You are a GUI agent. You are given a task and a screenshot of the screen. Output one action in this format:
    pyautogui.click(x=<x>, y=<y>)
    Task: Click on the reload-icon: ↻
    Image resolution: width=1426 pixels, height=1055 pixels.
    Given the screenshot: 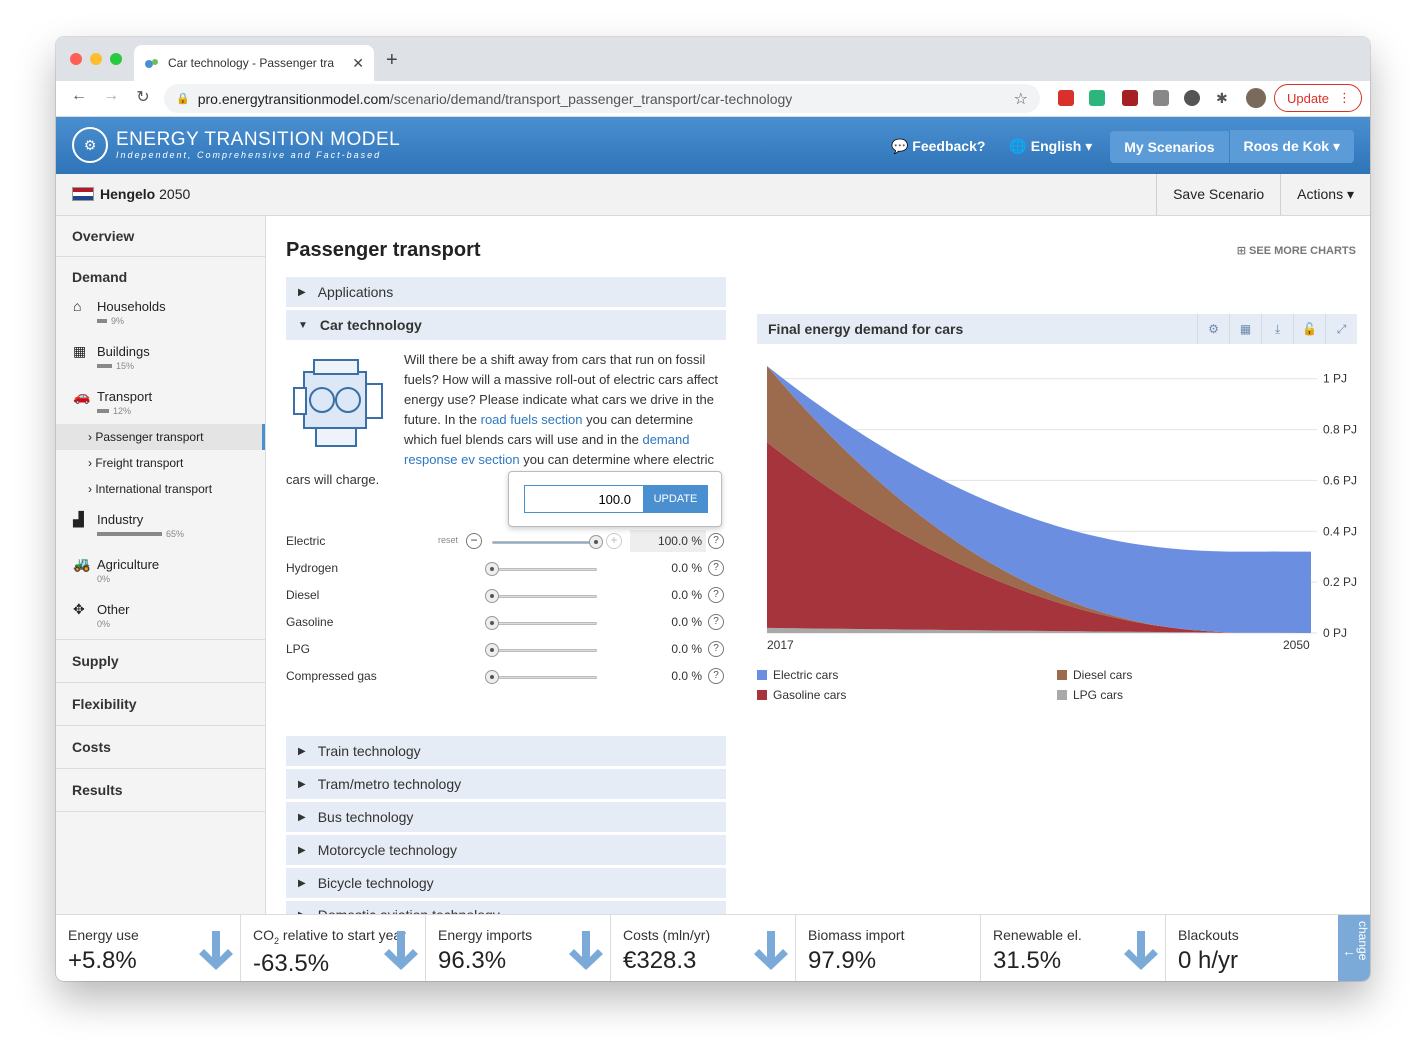 What is the action you would take?
    pyautogui.click(x=143, y=97)
    